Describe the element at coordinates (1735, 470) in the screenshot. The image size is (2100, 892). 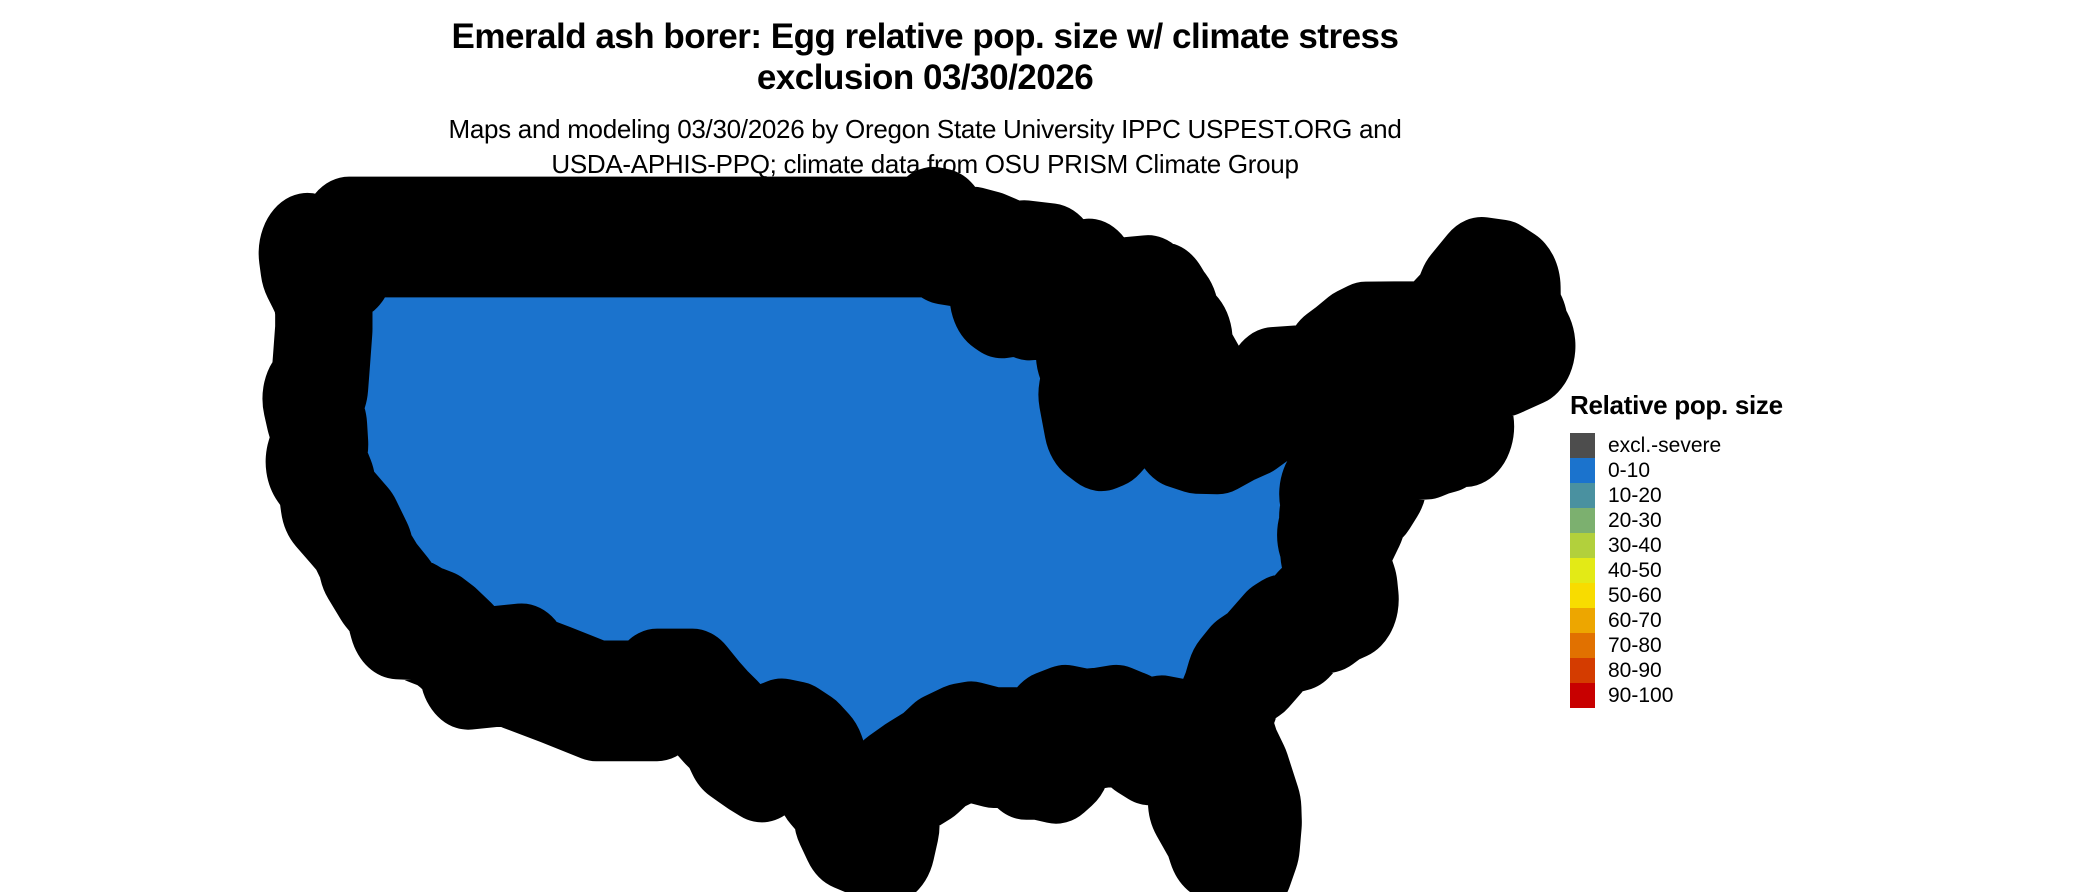
I see `legend-item-0-10: 0-10` at that location.